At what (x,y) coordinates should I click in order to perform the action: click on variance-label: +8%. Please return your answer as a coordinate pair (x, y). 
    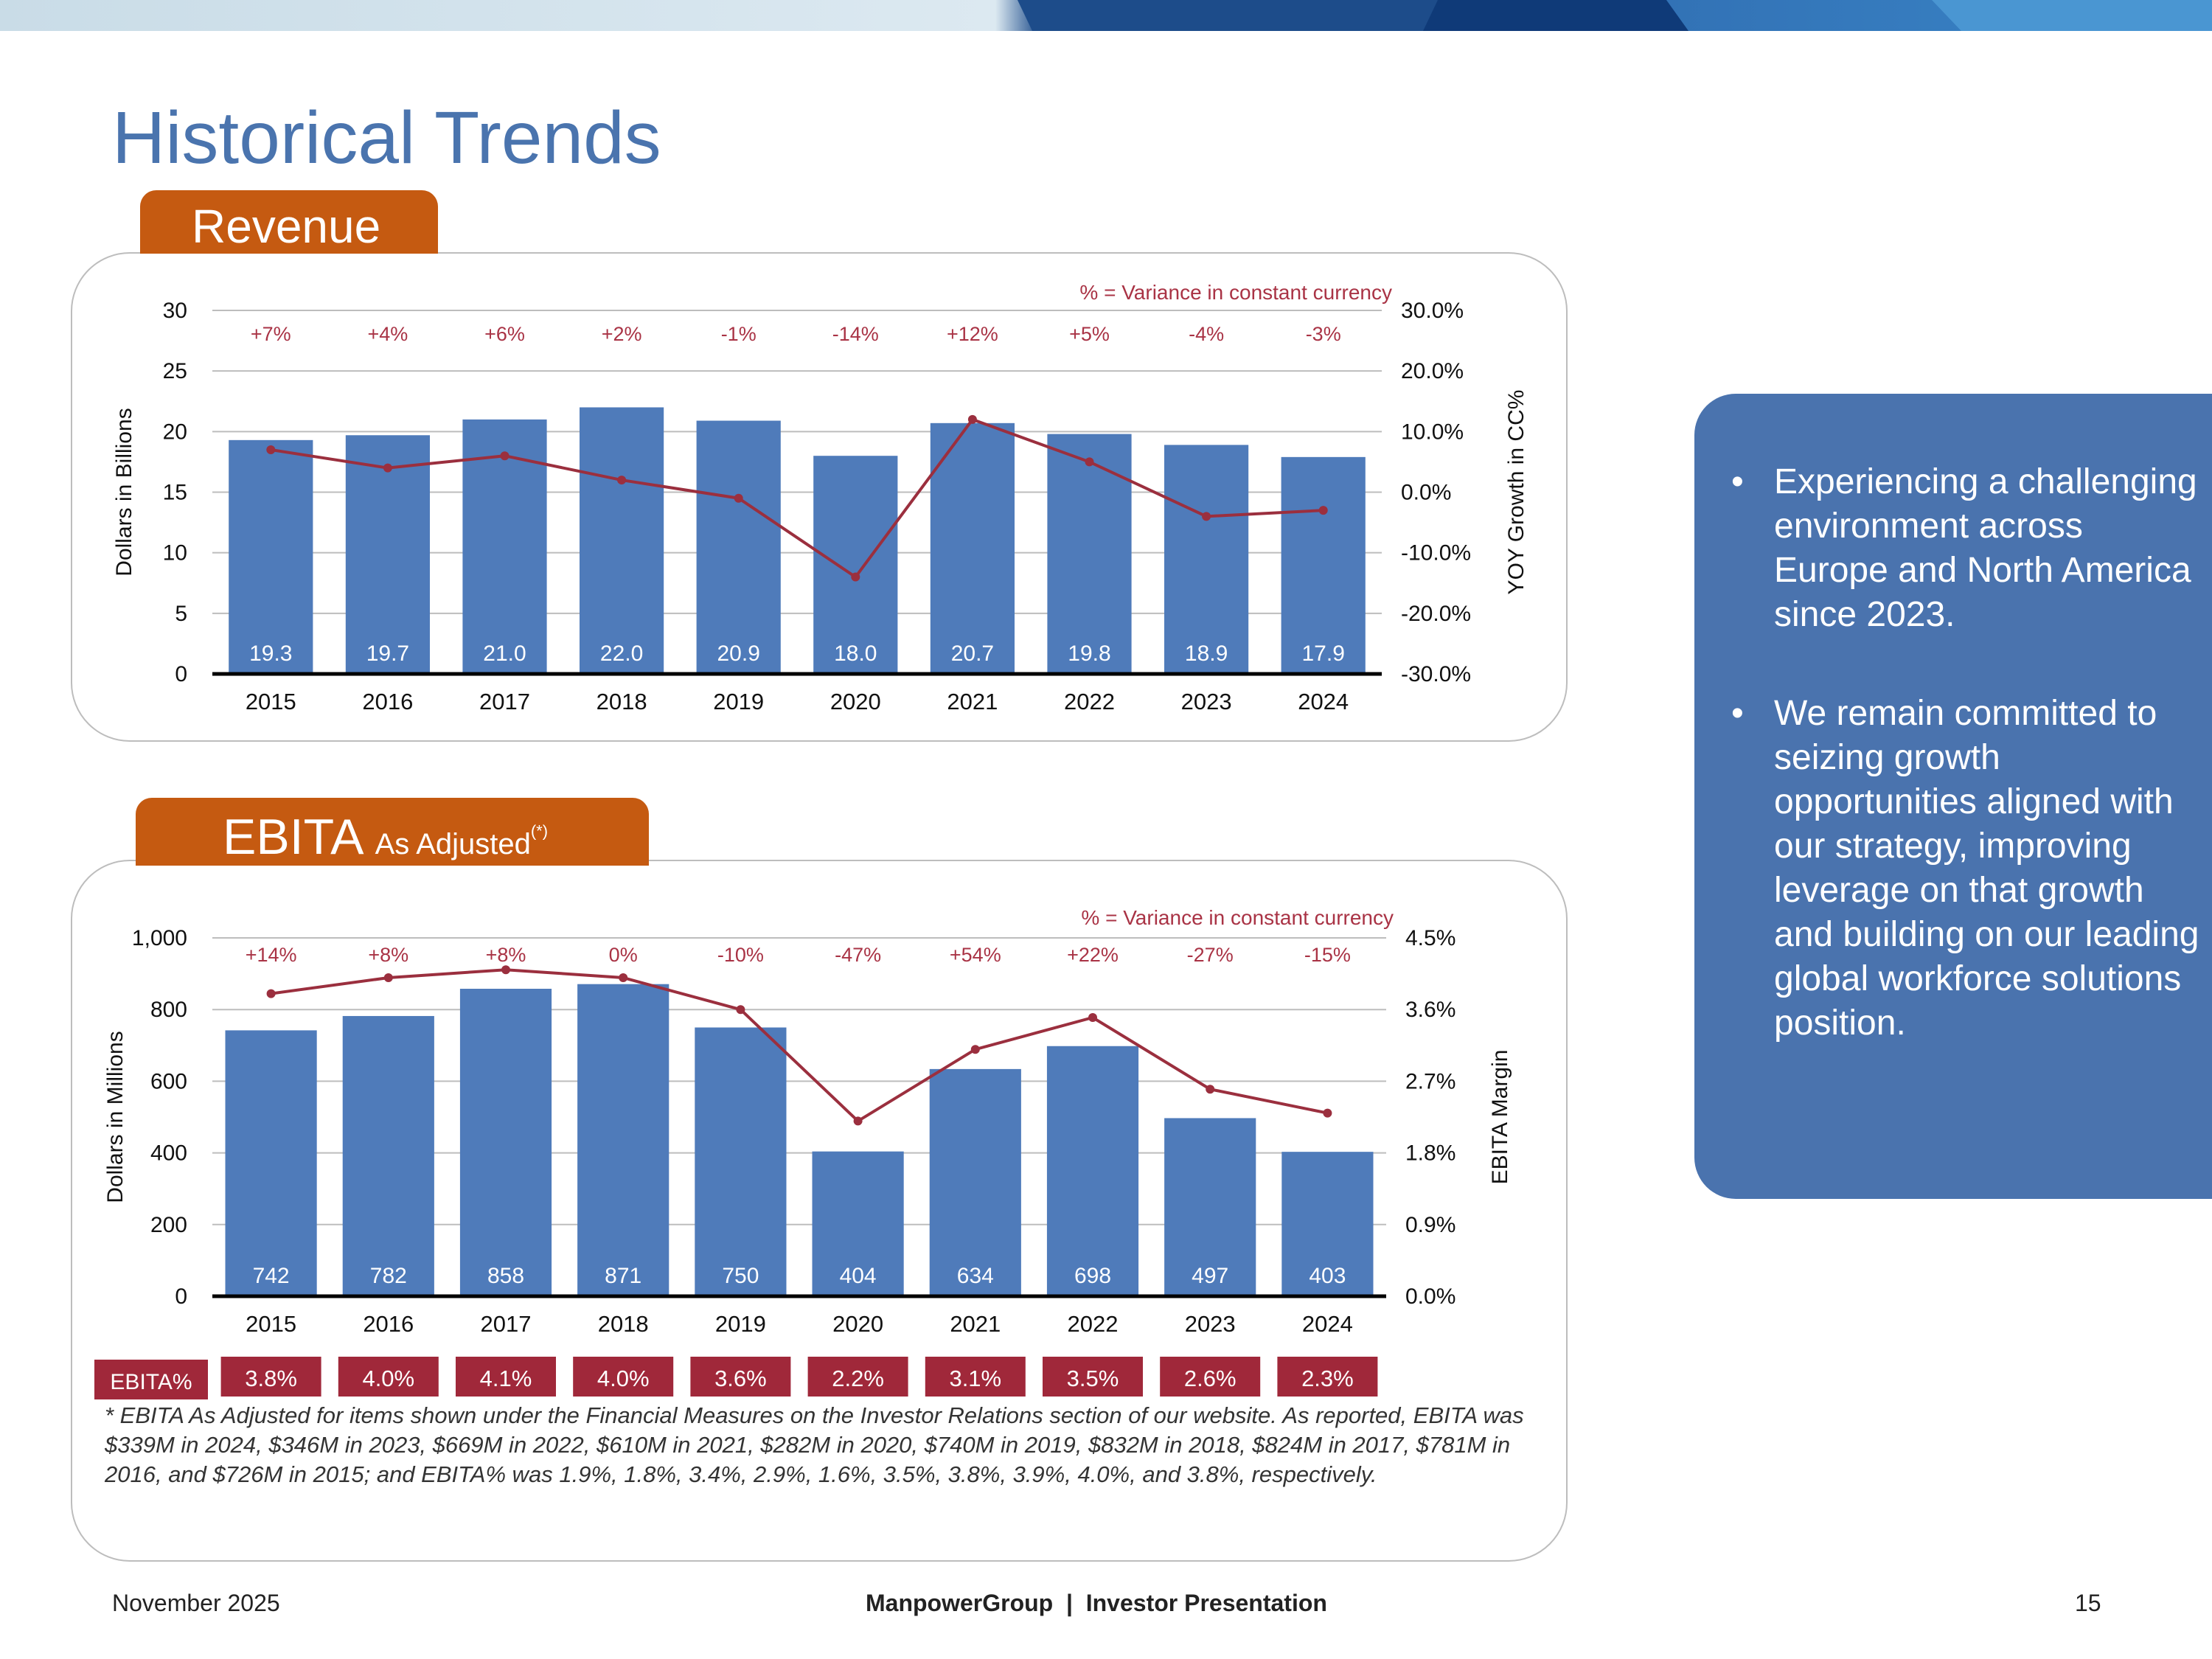
    Looking at the image, I should click on (388, 955).